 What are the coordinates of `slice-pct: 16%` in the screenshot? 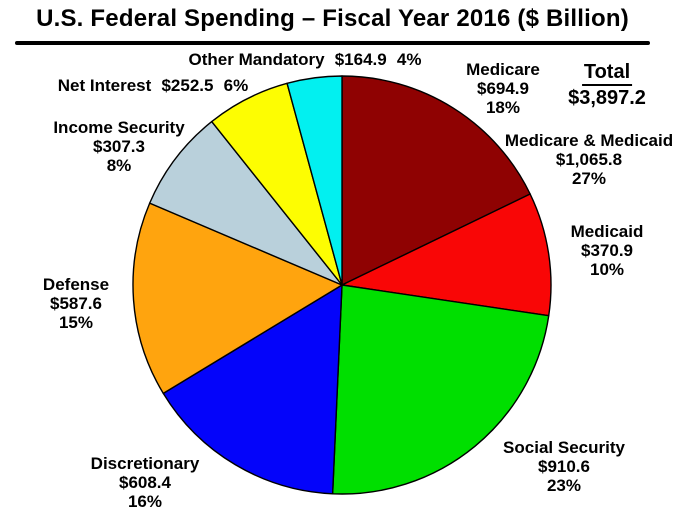 It's located at (145, 501).